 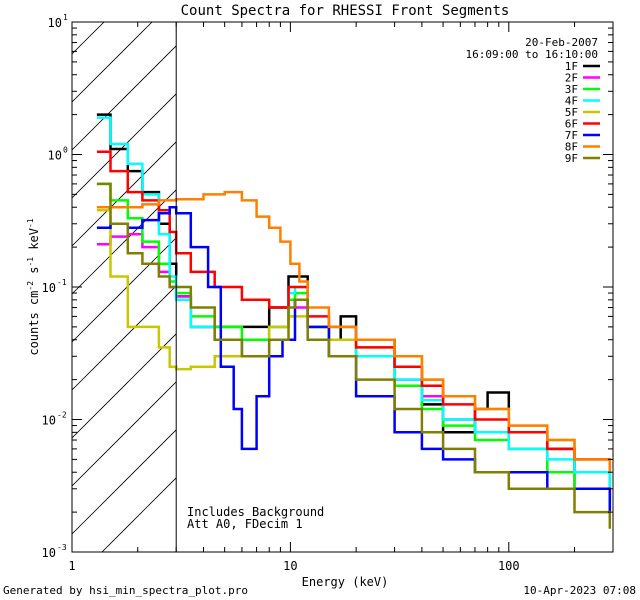 What do you see at coordinates (245, 524) in the screenshot?
I see `annotation-attenuator: Att A0, FDecim 1` at bounding box center [245, 524].